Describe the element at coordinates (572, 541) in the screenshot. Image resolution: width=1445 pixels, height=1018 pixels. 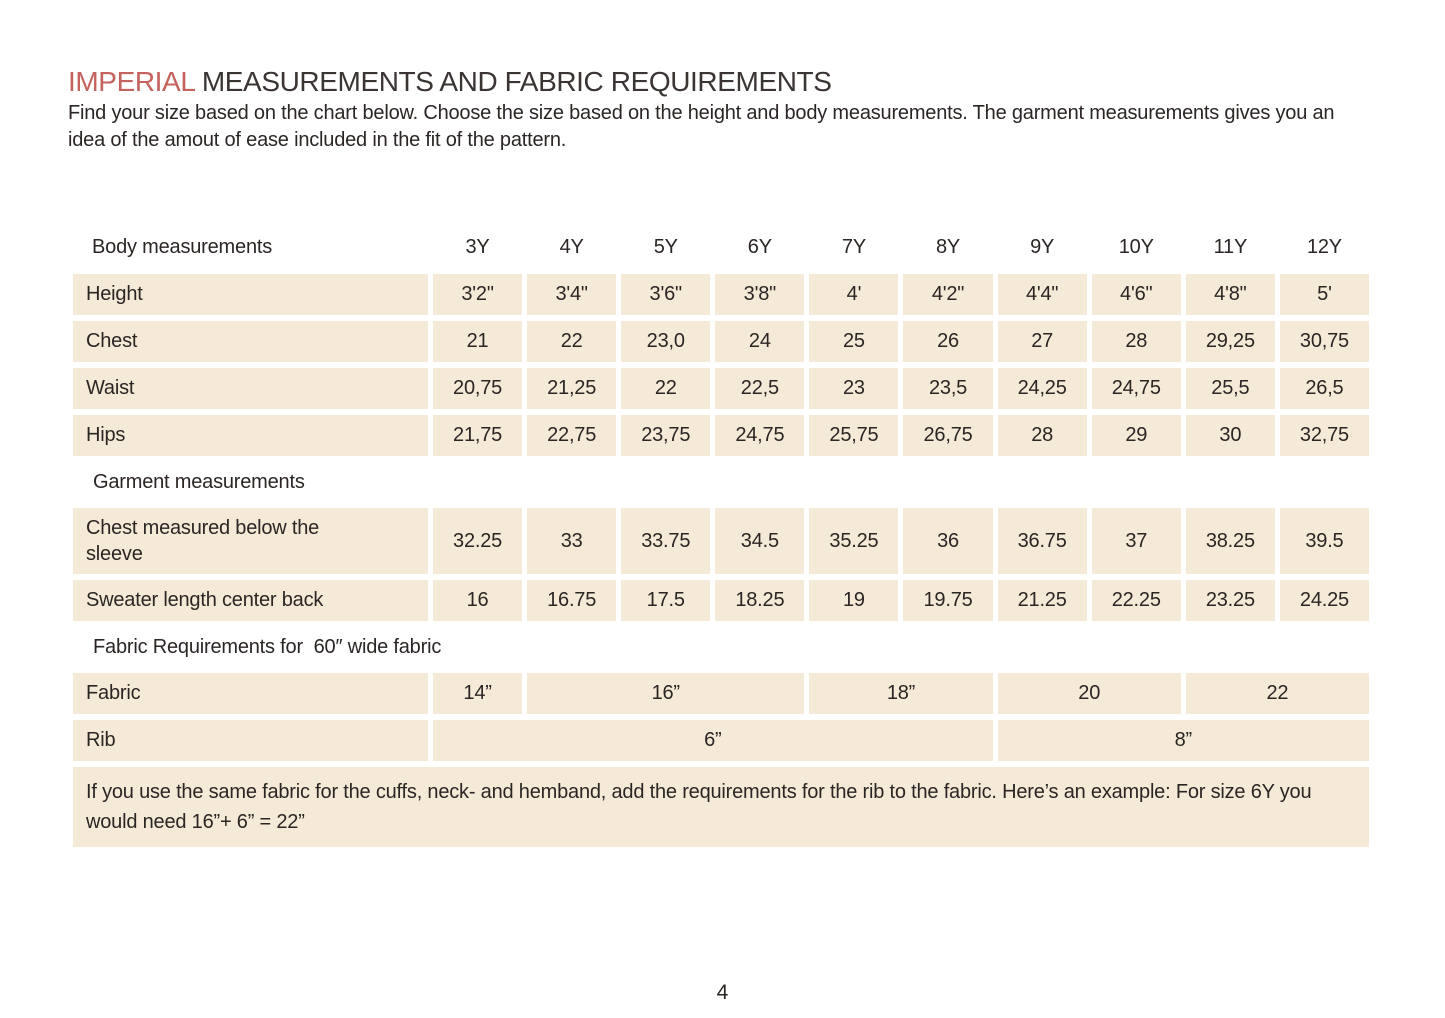
I see `table-cell: 33` at that location.